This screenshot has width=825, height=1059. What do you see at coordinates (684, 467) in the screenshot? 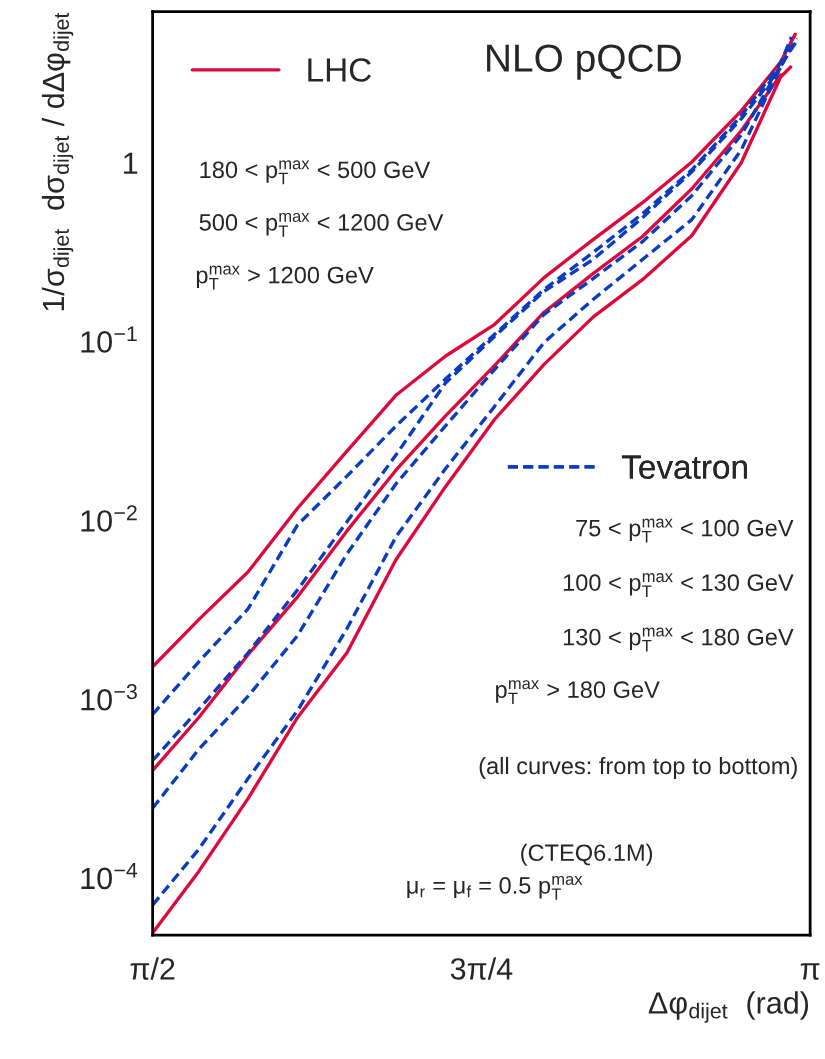
I see `legend-label: Tevatron` at bounding box center [684, 467].